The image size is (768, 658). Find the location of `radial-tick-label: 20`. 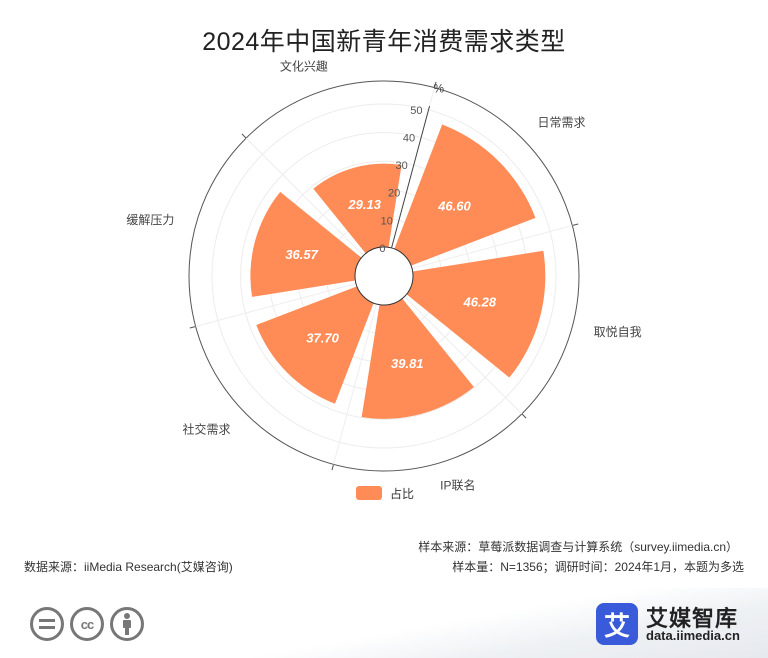

radial-tick-label: 20 is located at coordinates (394, 194).